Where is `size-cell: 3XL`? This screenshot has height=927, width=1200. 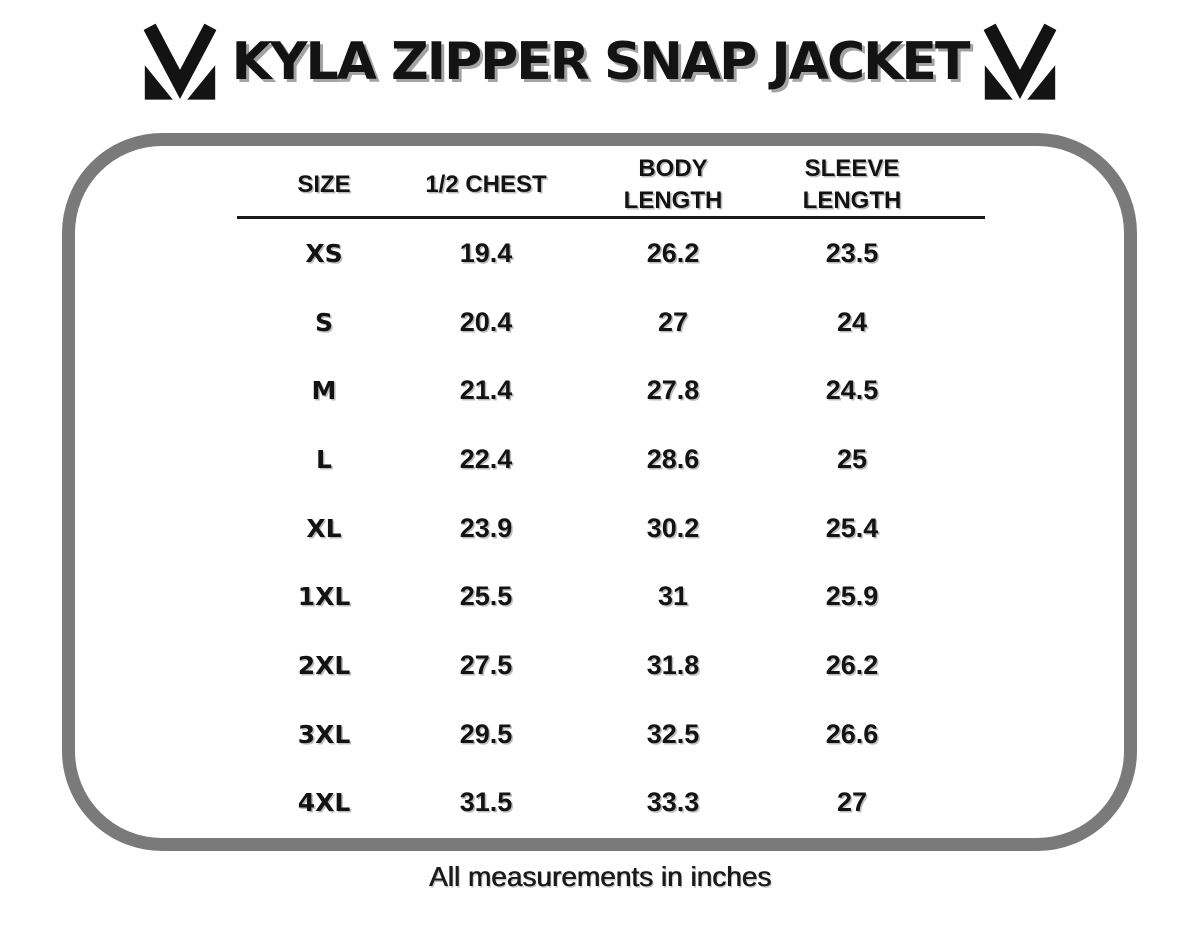 size-cell: 3XL is located at coordinates (324, 734).